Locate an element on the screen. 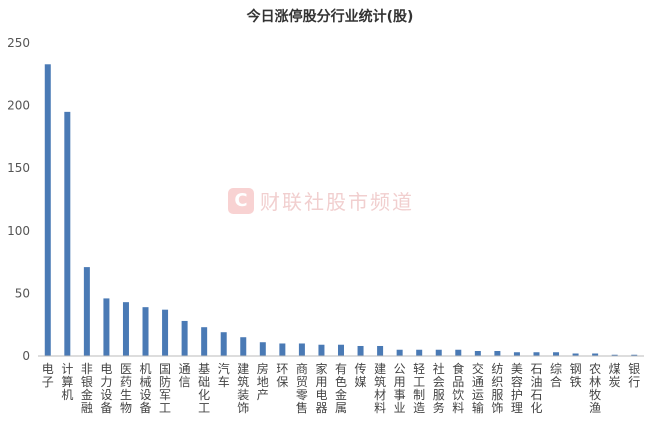  x-tick-label: 农林牧渔 is located at coordinates (595, 388).